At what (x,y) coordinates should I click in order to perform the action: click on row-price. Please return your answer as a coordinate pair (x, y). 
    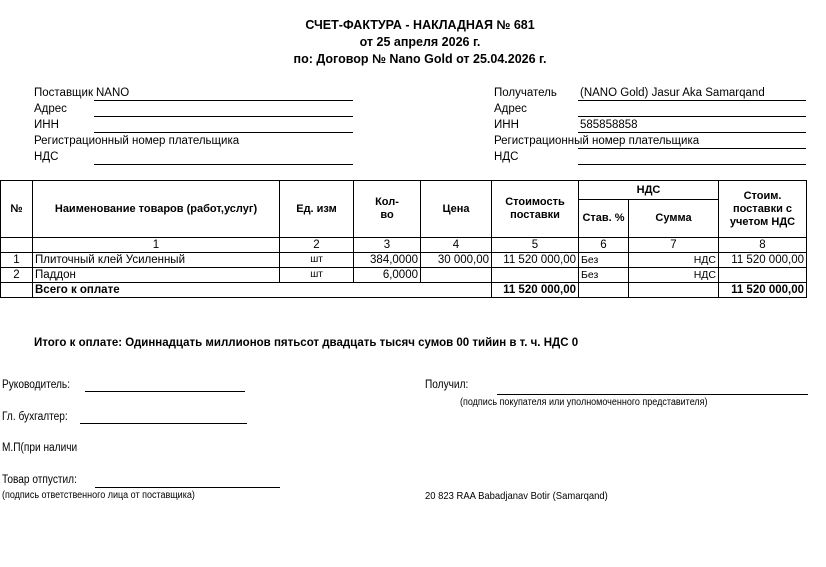
    Looking at the image, I should click on (456, 275).